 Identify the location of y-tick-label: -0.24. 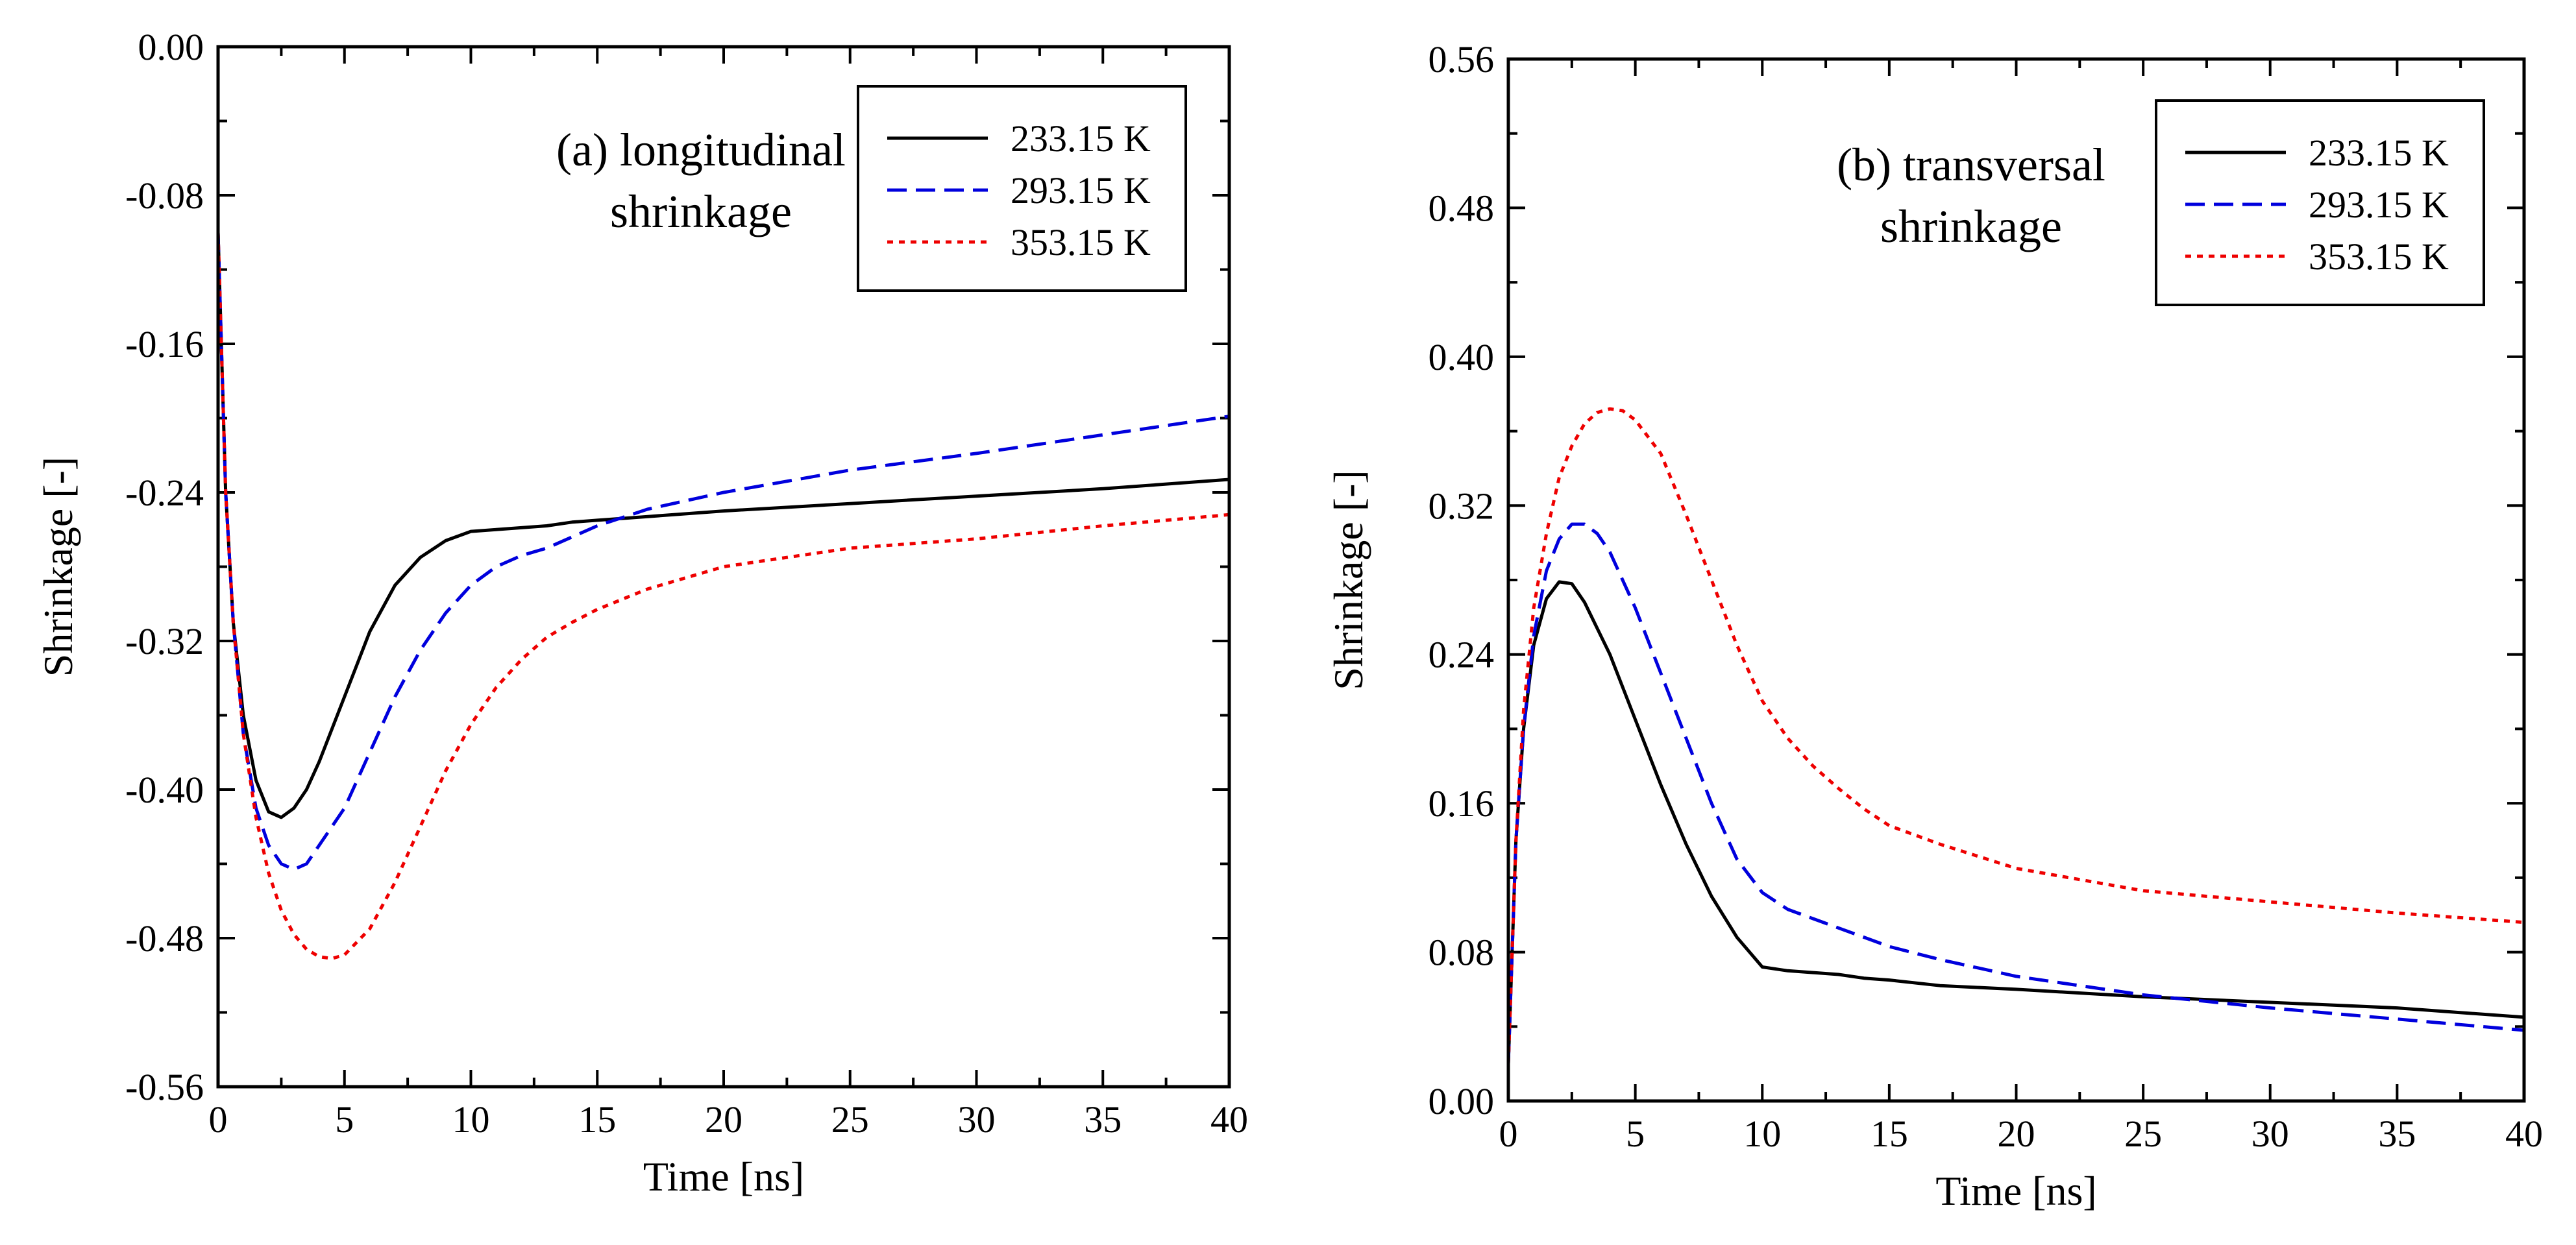
(164, 493).